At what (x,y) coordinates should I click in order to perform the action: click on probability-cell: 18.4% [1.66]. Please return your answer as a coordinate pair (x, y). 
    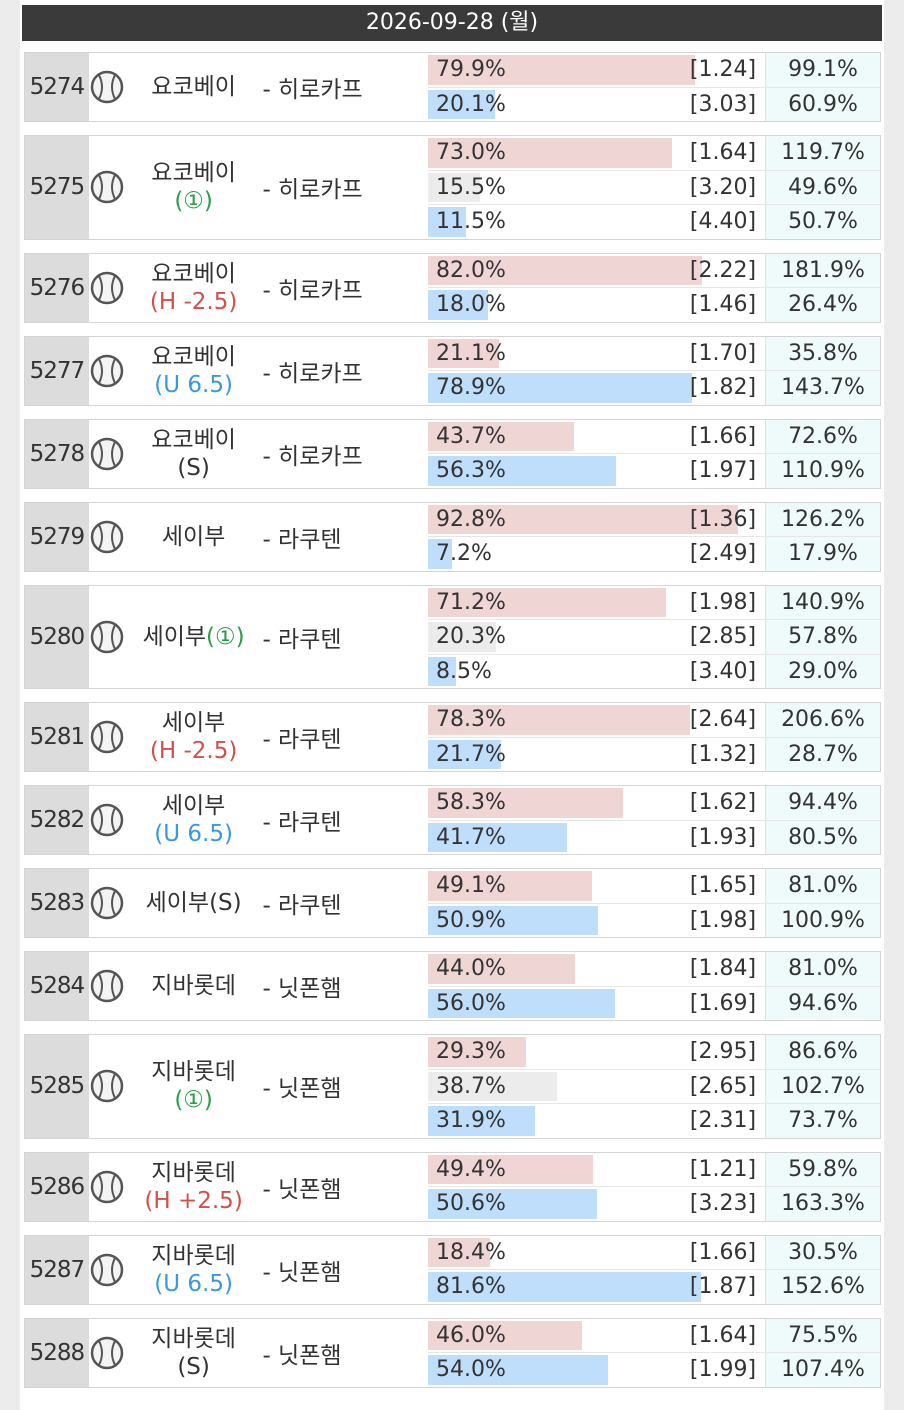
    Looking at the image, I should click on (595, 1253).